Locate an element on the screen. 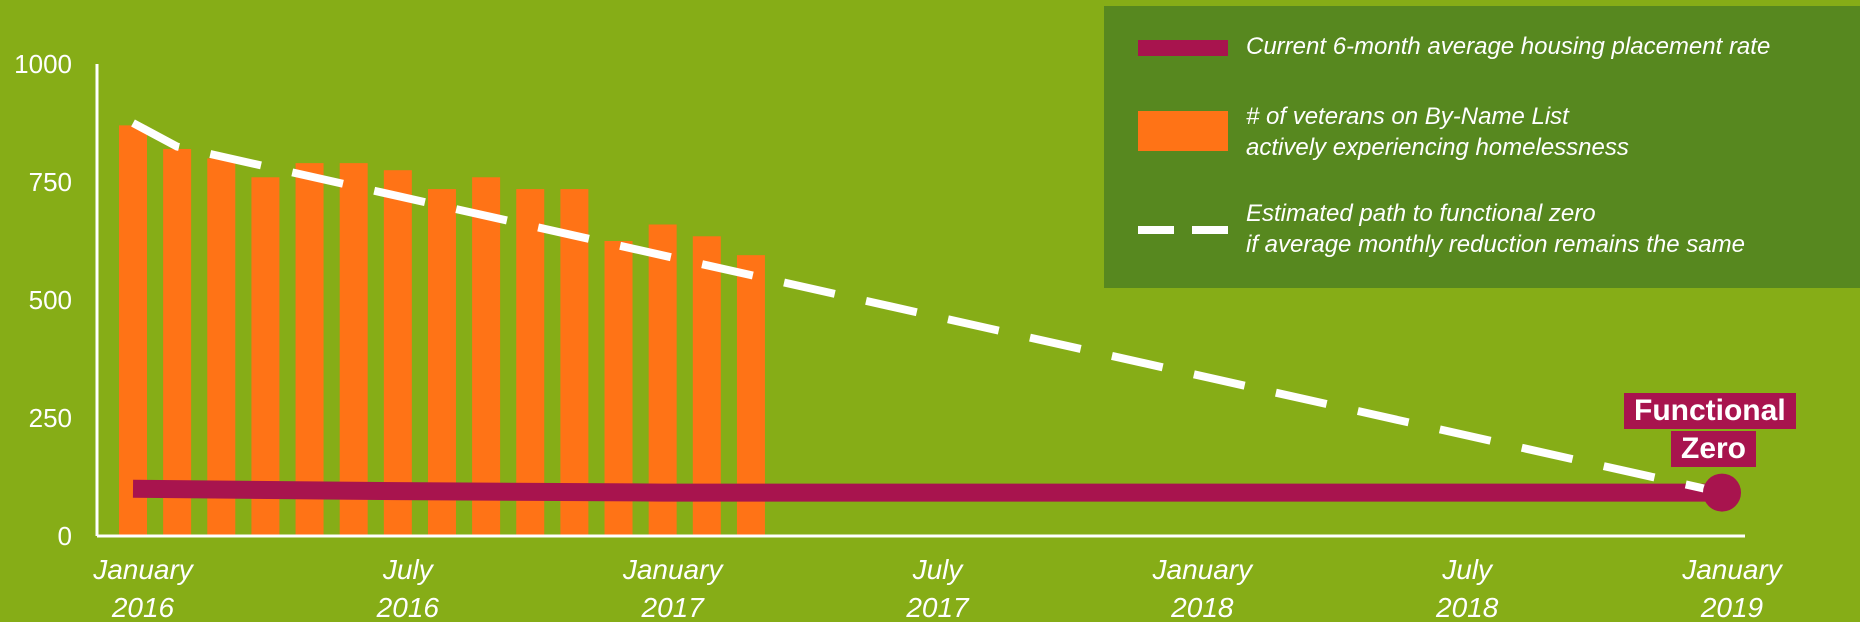  y-tick-label: 250 is located at coordinates (50, 418).